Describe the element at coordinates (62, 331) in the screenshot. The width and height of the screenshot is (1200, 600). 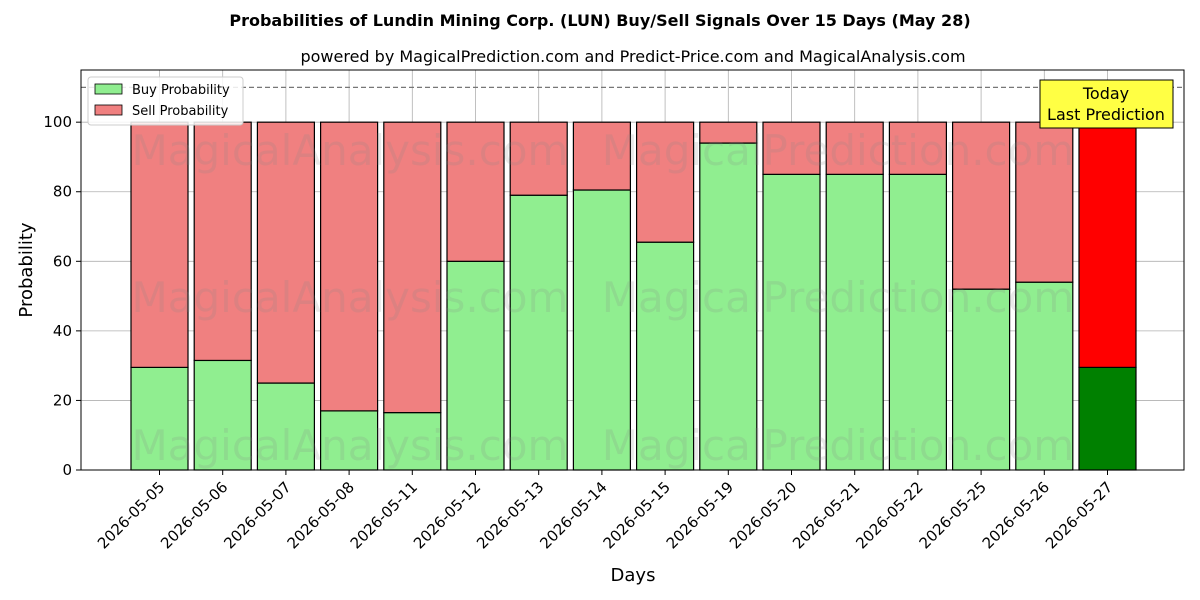
I see `y-tick-label: 40` at that location.